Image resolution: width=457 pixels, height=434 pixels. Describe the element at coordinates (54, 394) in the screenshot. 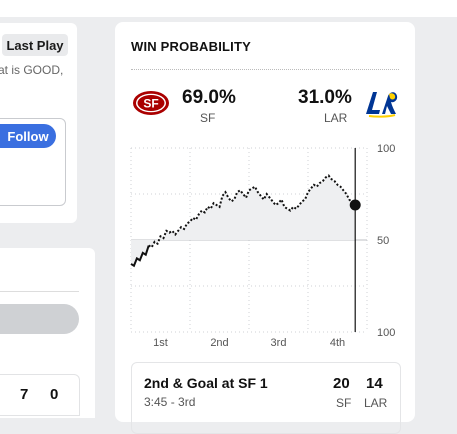

I see `score-cell: 0` at that location.